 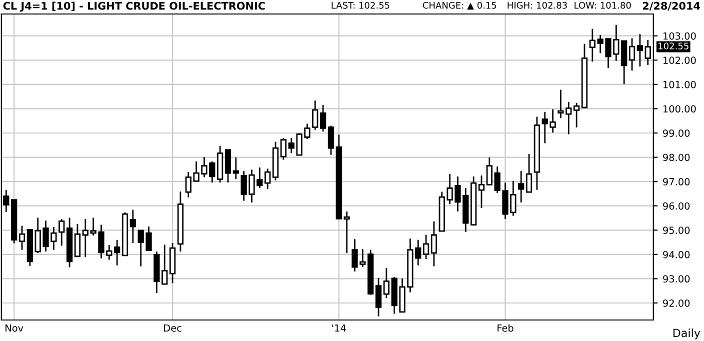 I want to click on text: LAST: 102.55, so click(x=361, y=5).